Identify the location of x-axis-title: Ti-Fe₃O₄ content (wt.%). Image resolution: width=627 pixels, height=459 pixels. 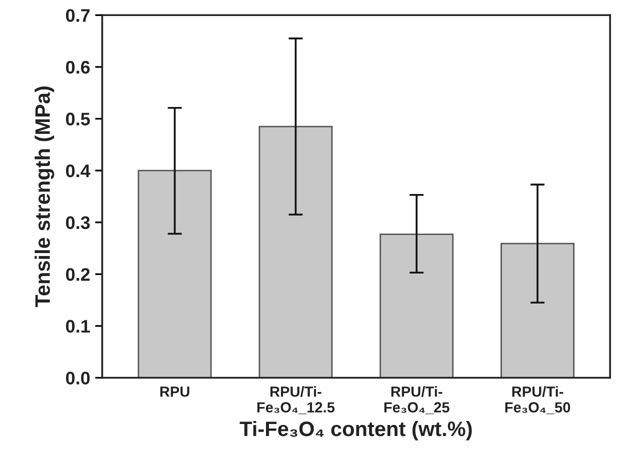
(356, 430).